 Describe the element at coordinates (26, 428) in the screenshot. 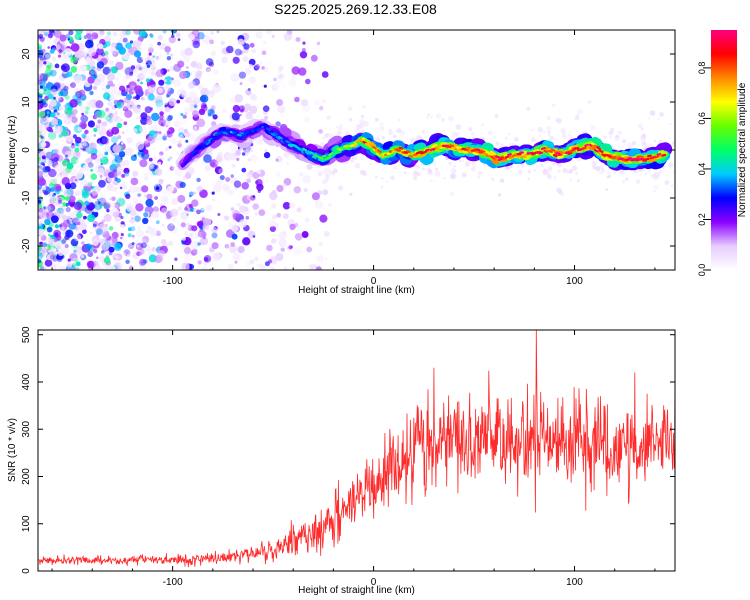

I see `y-tick-label: 300` at that location.